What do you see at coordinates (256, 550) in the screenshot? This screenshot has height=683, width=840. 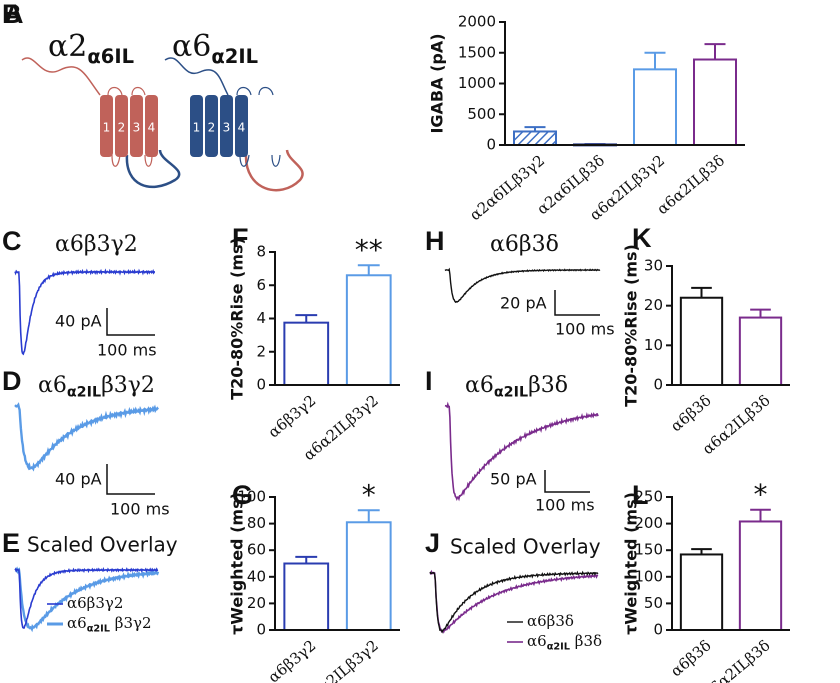 I see `y-tick-label: 60` at bounding box center [256, 550].